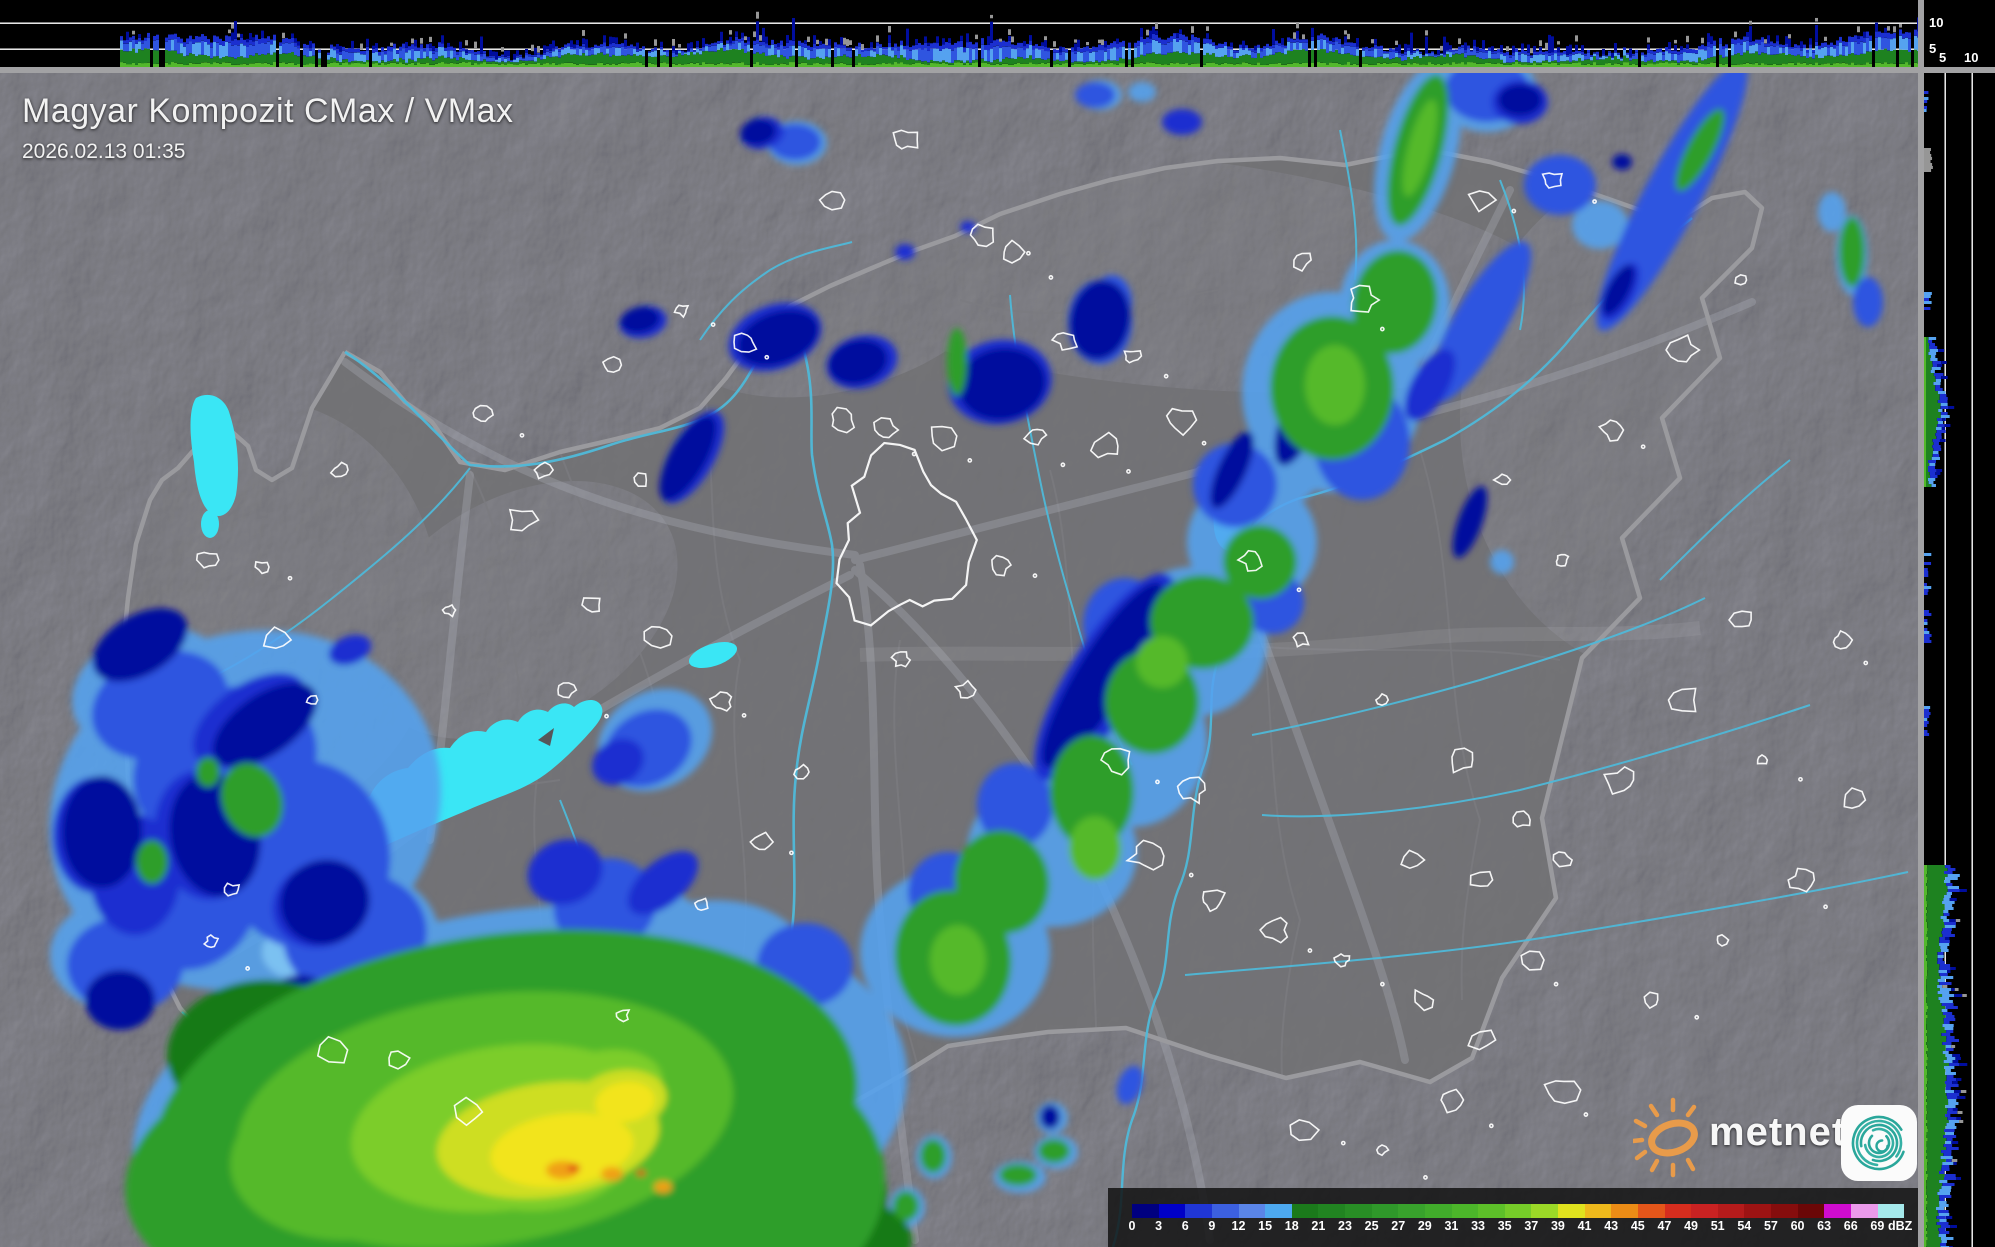 This screenshot has width=1995, height=1247. What do you see at coordinates (1665, 1137) in the screenshot?
I see `sun-icon` at bounding box center [1665, 1137].